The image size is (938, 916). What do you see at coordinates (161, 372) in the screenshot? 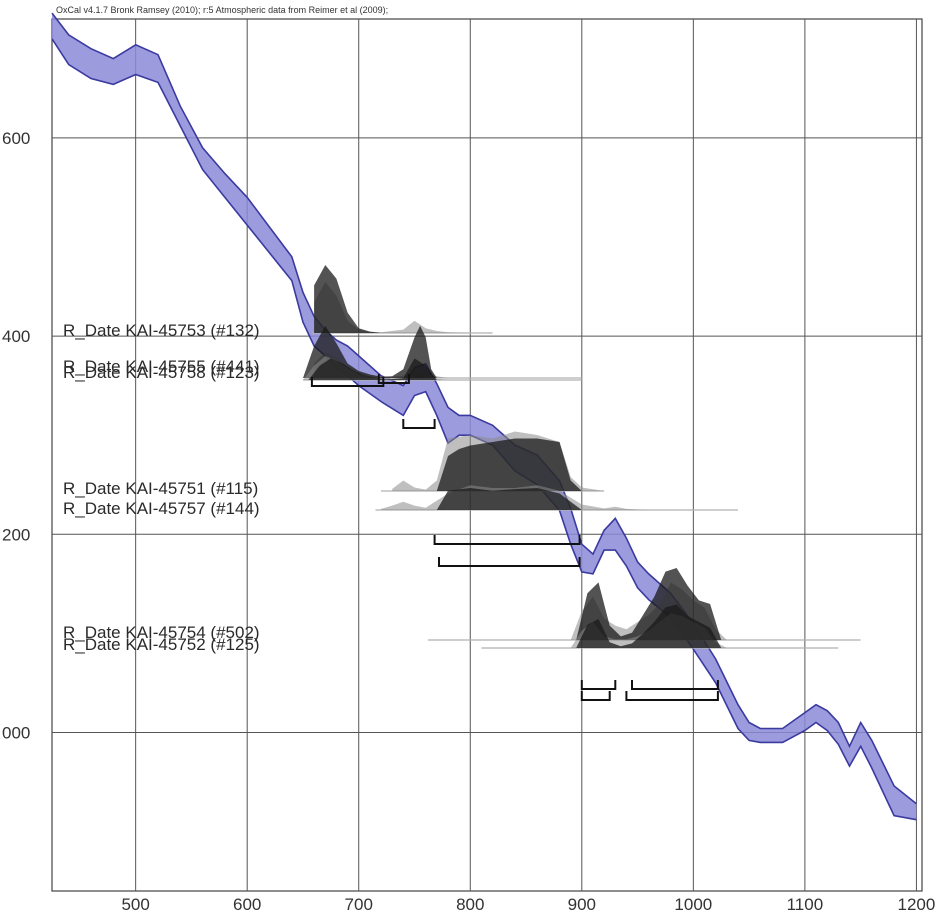
I see `sample-label: R_Date KAI-45758 (#123)` at bounding box center [161, 372].